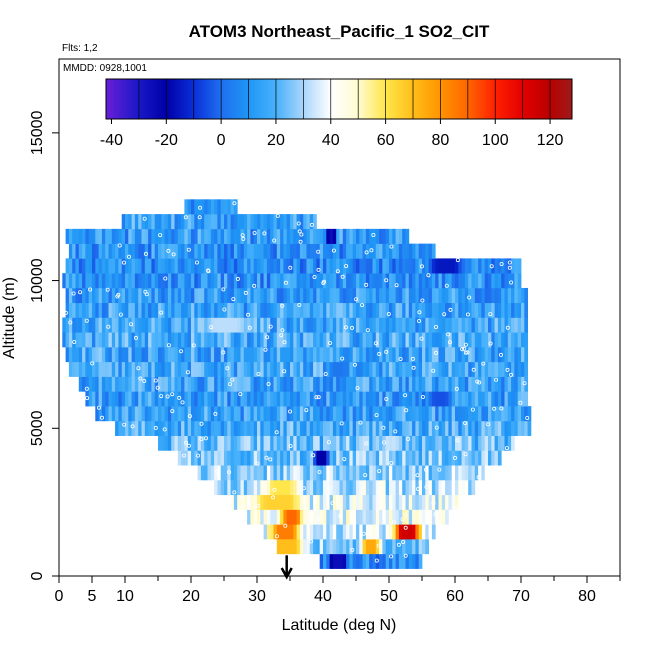 The height and width of the screenshot is (655, 650). I want to click on x-tick-label: 70, so click(521, 596).